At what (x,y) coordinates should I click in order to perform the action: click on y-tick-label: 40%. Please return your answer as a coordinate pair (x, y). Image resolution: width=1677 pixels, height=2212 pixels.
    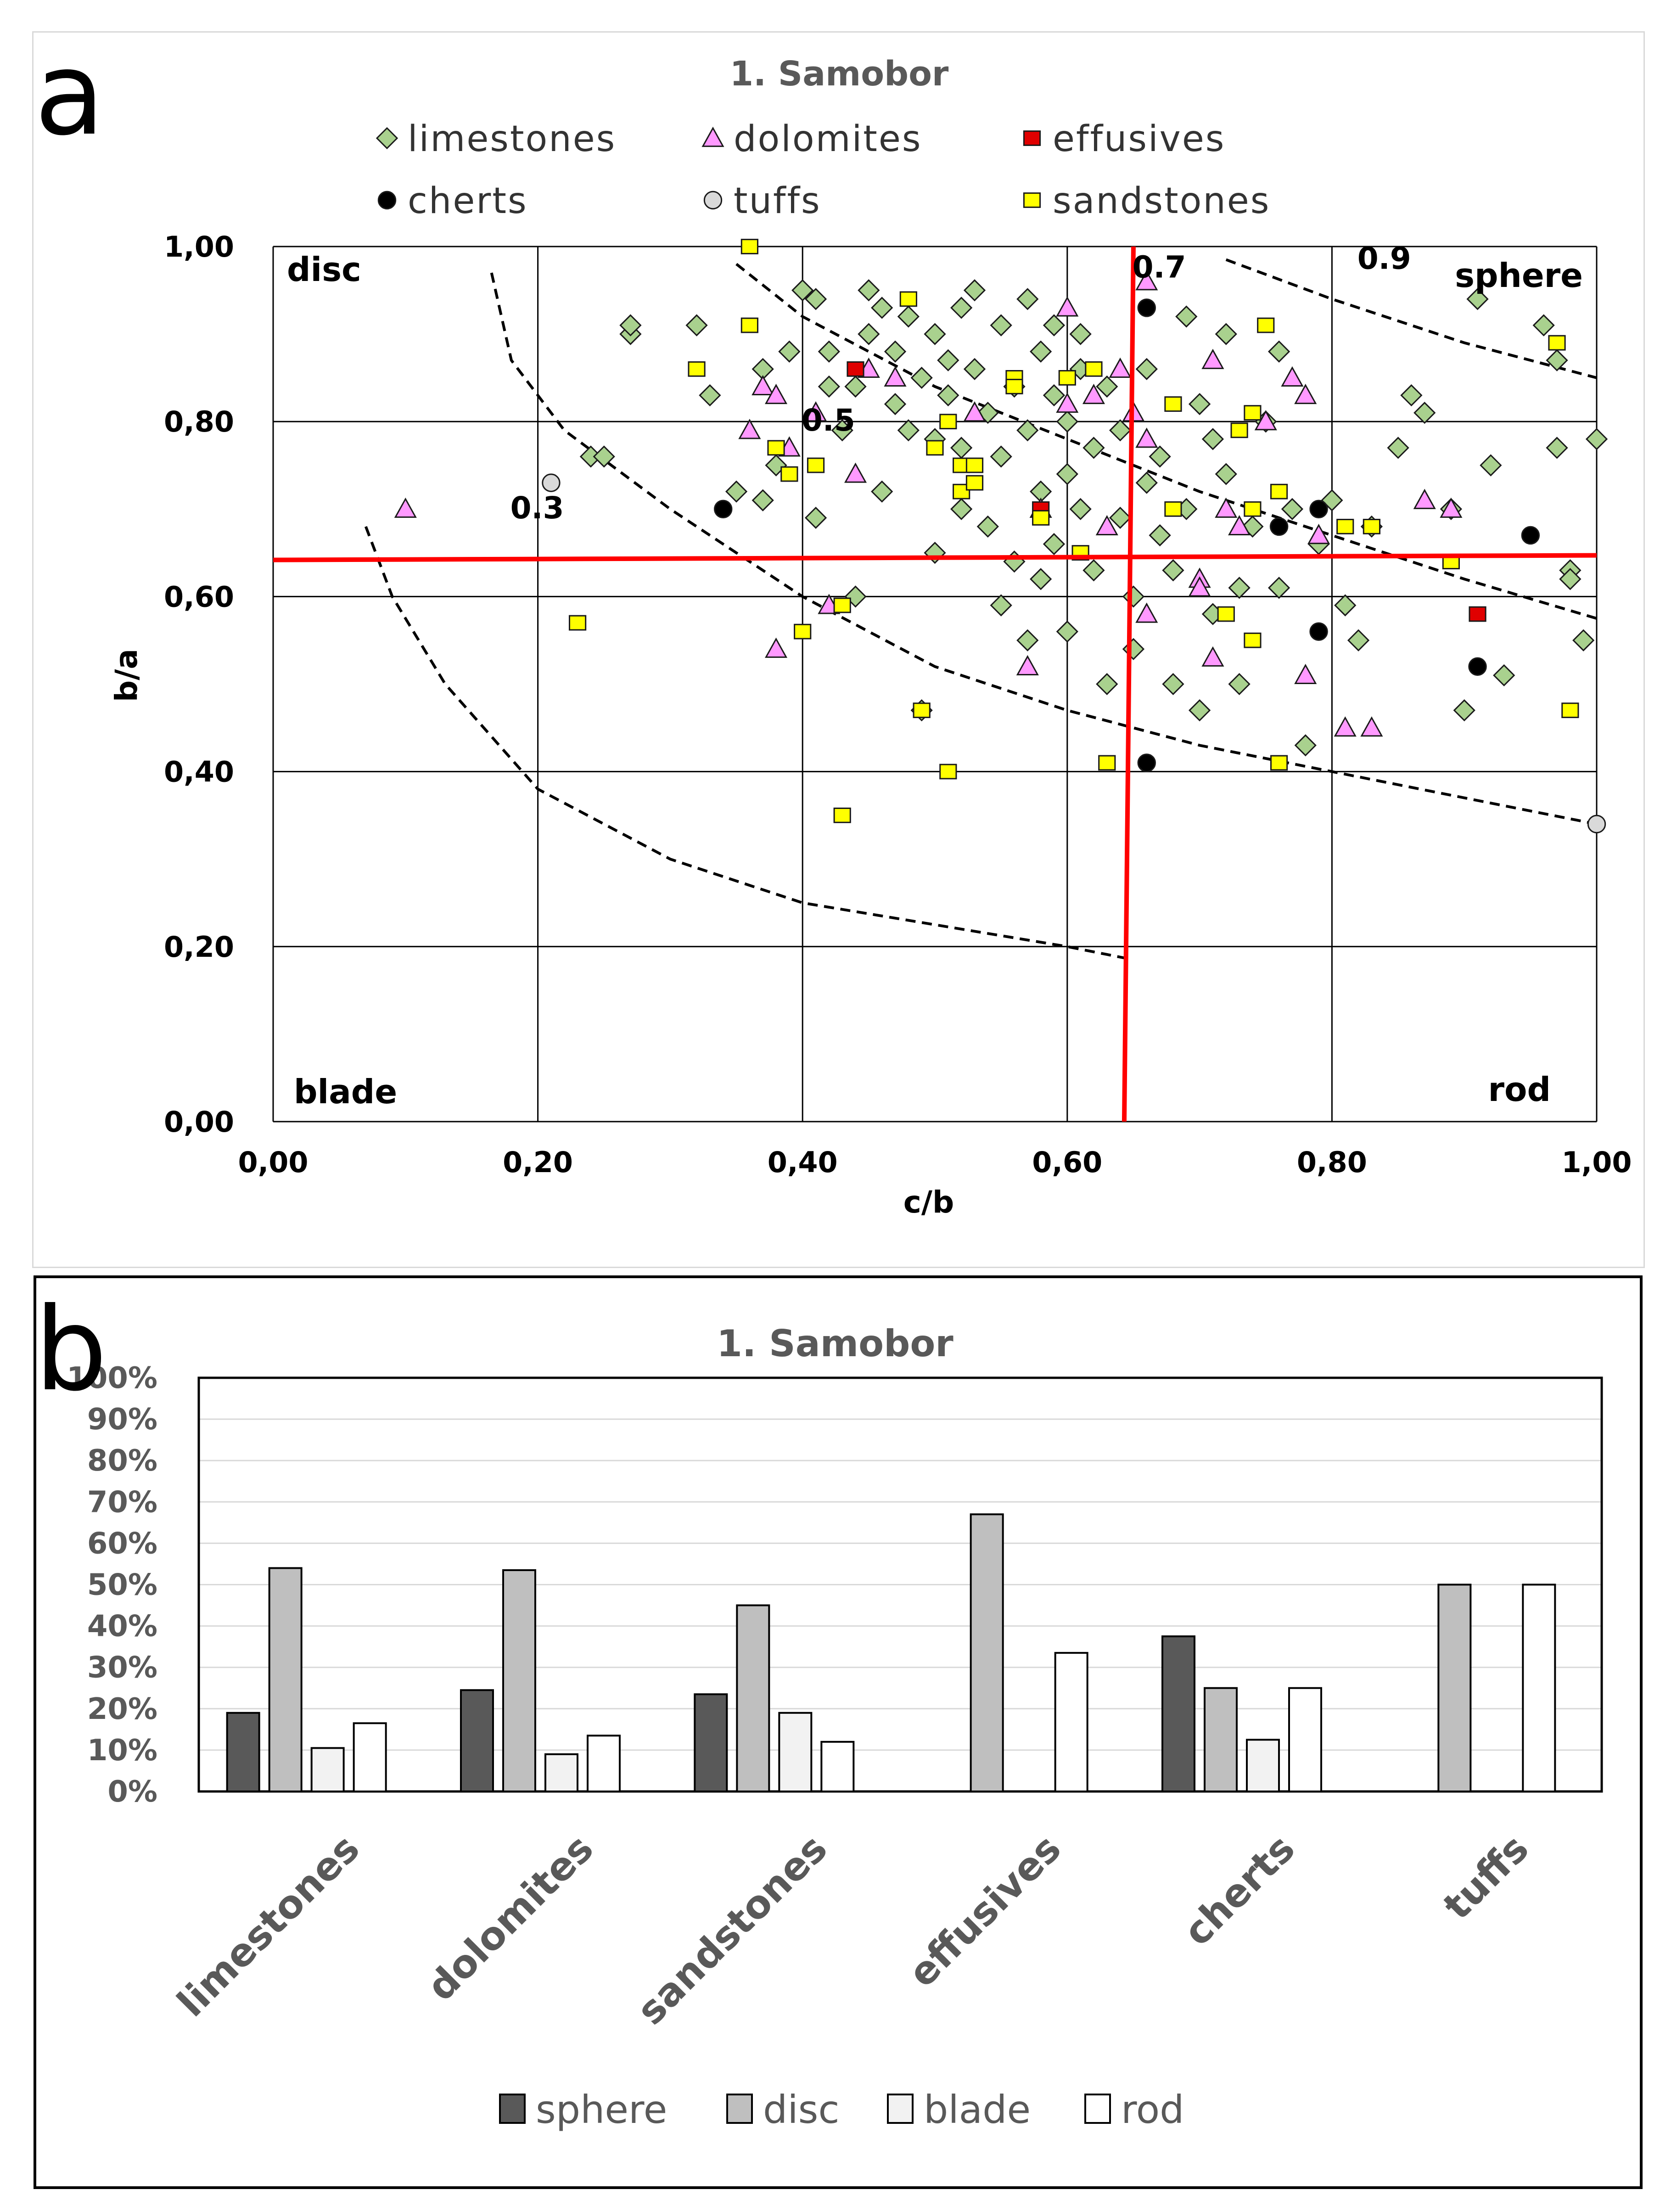
    Looking at the image, I should click on (122, 1627).